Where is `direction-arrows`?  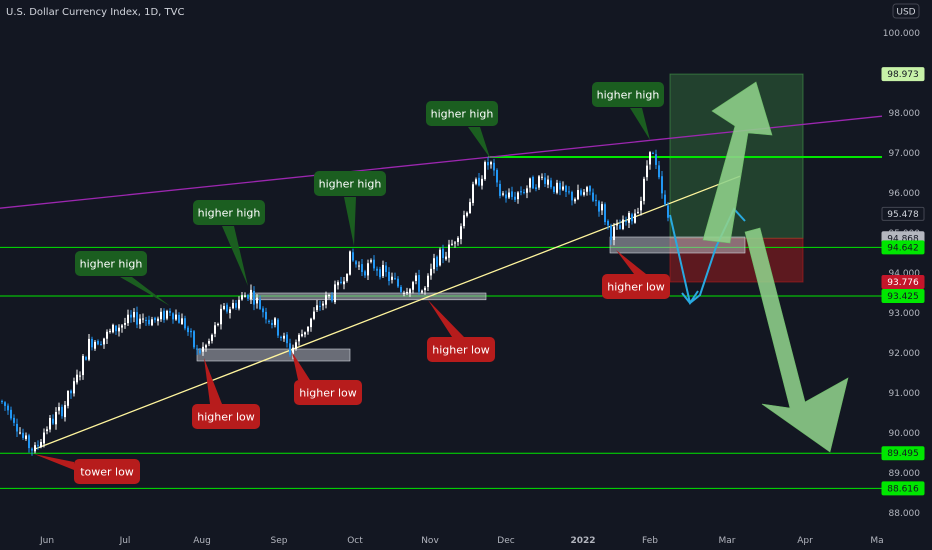 direction-arrows is located at coordinates (775, 267).